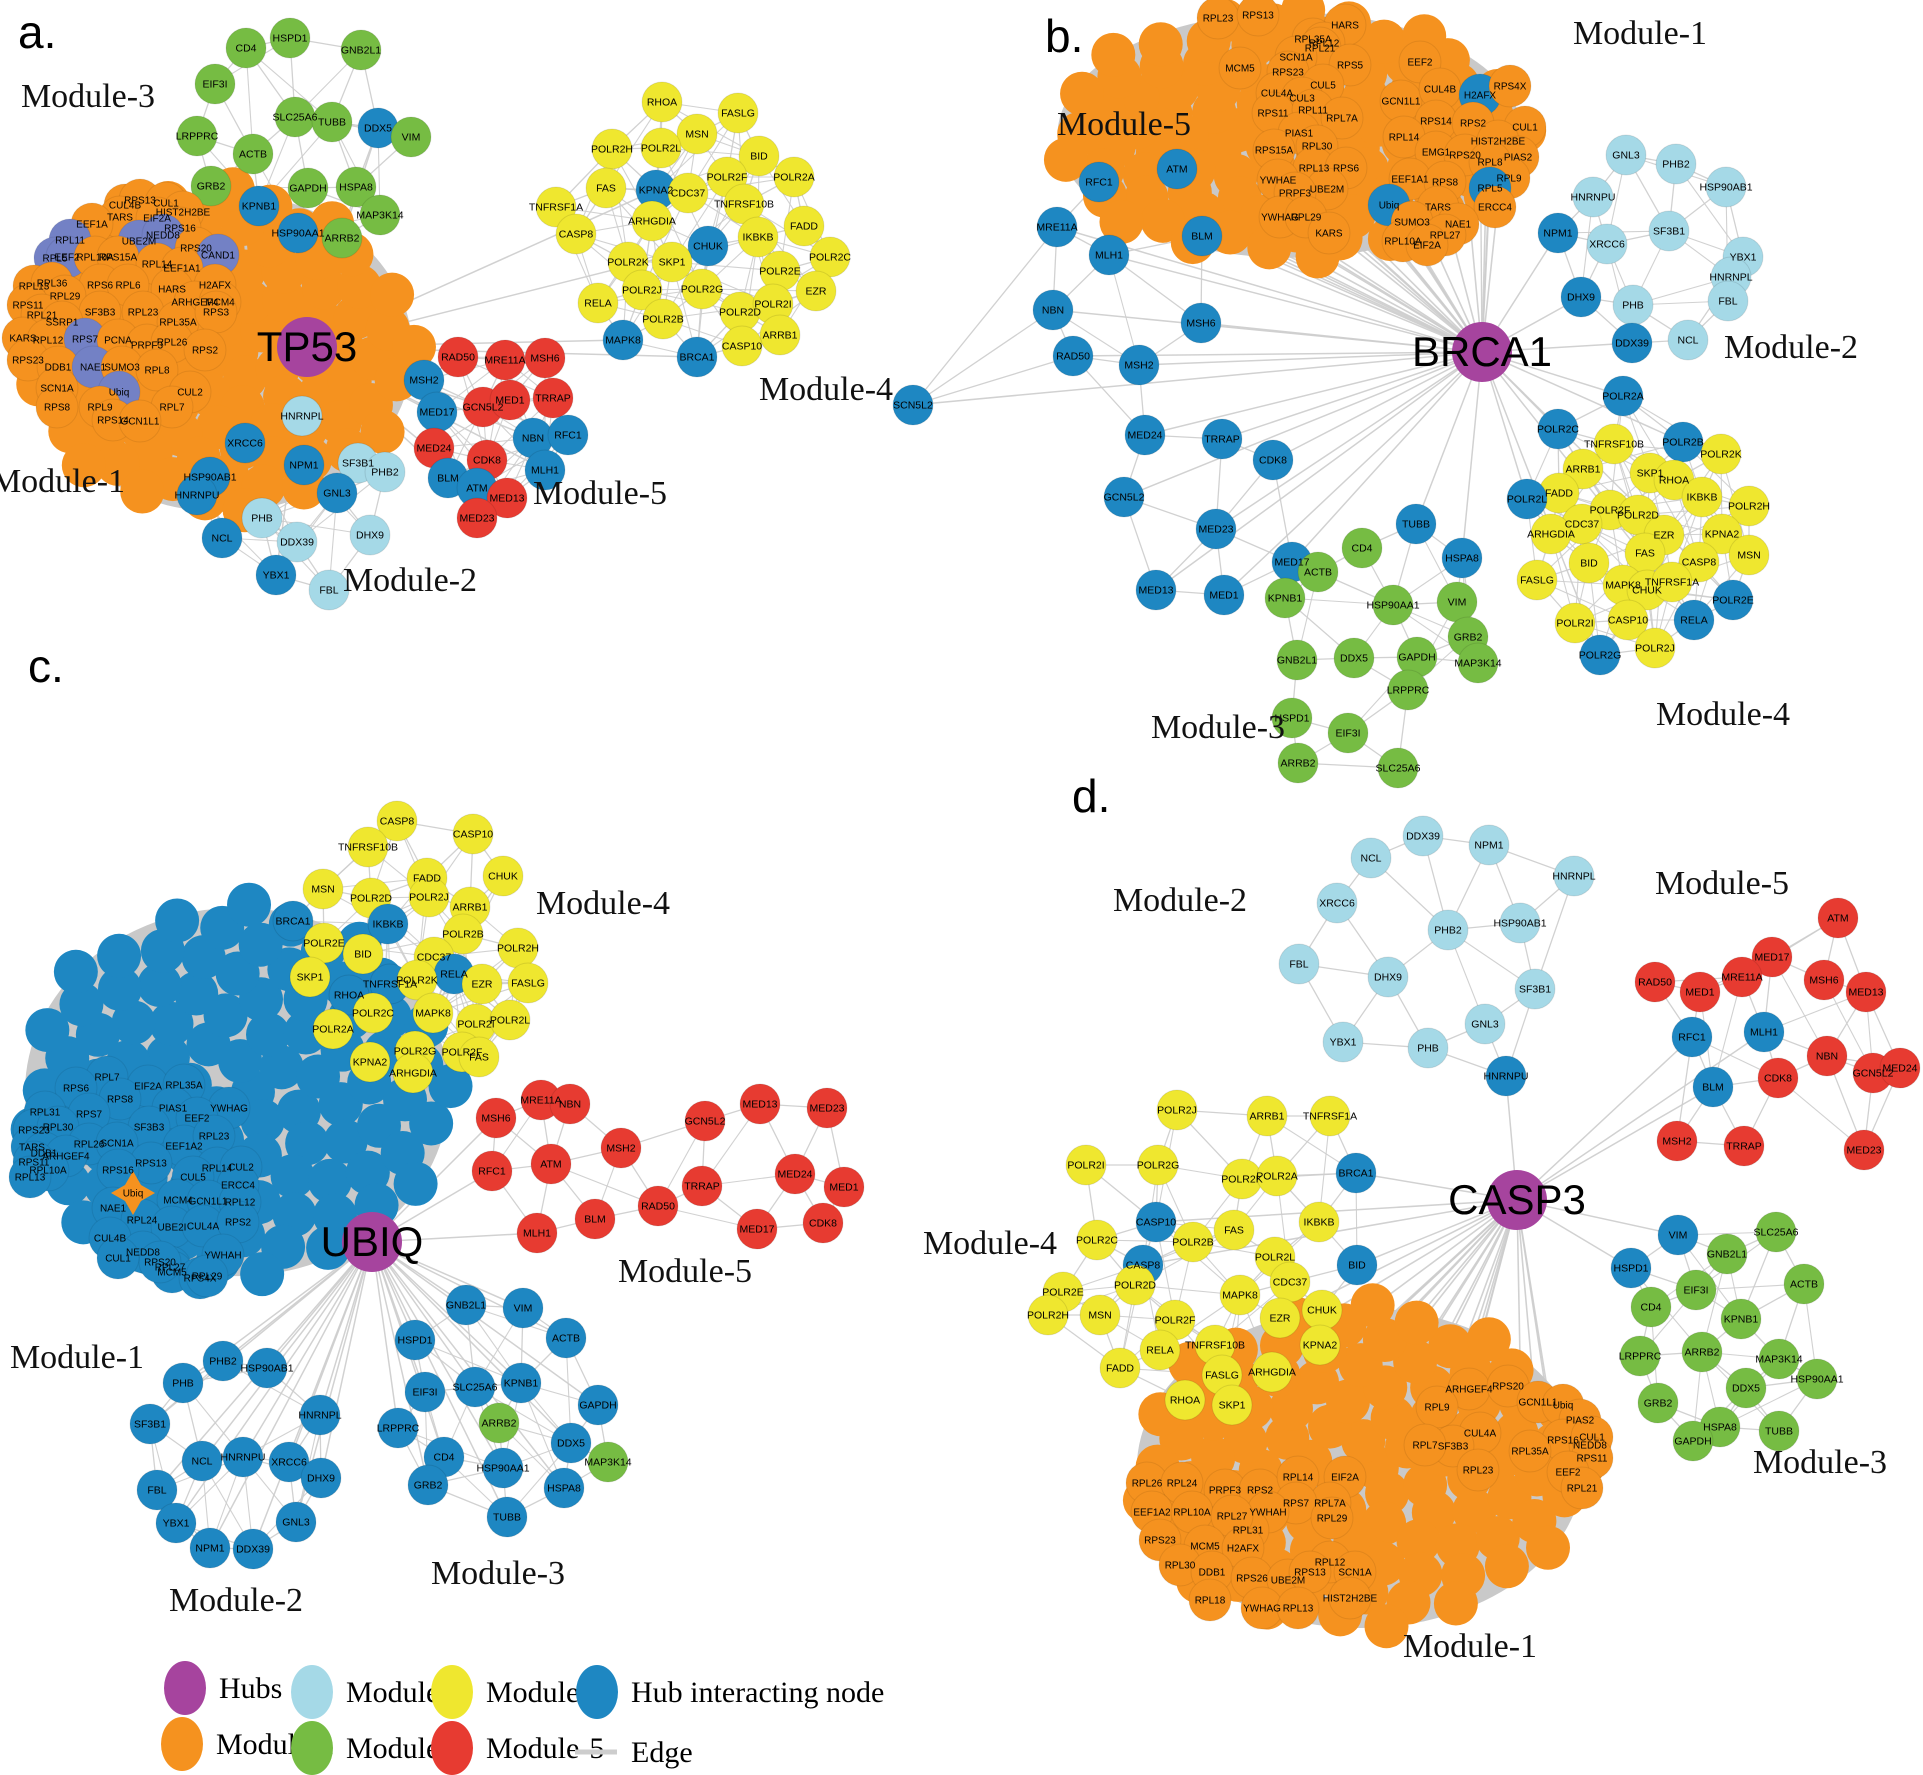 The height and width of the screenshot is (1775, 1923). What do you see at coordinates (1370, 859) in the screenshot?
I see `node-label: NCL` at bounding box center [1370, 859].